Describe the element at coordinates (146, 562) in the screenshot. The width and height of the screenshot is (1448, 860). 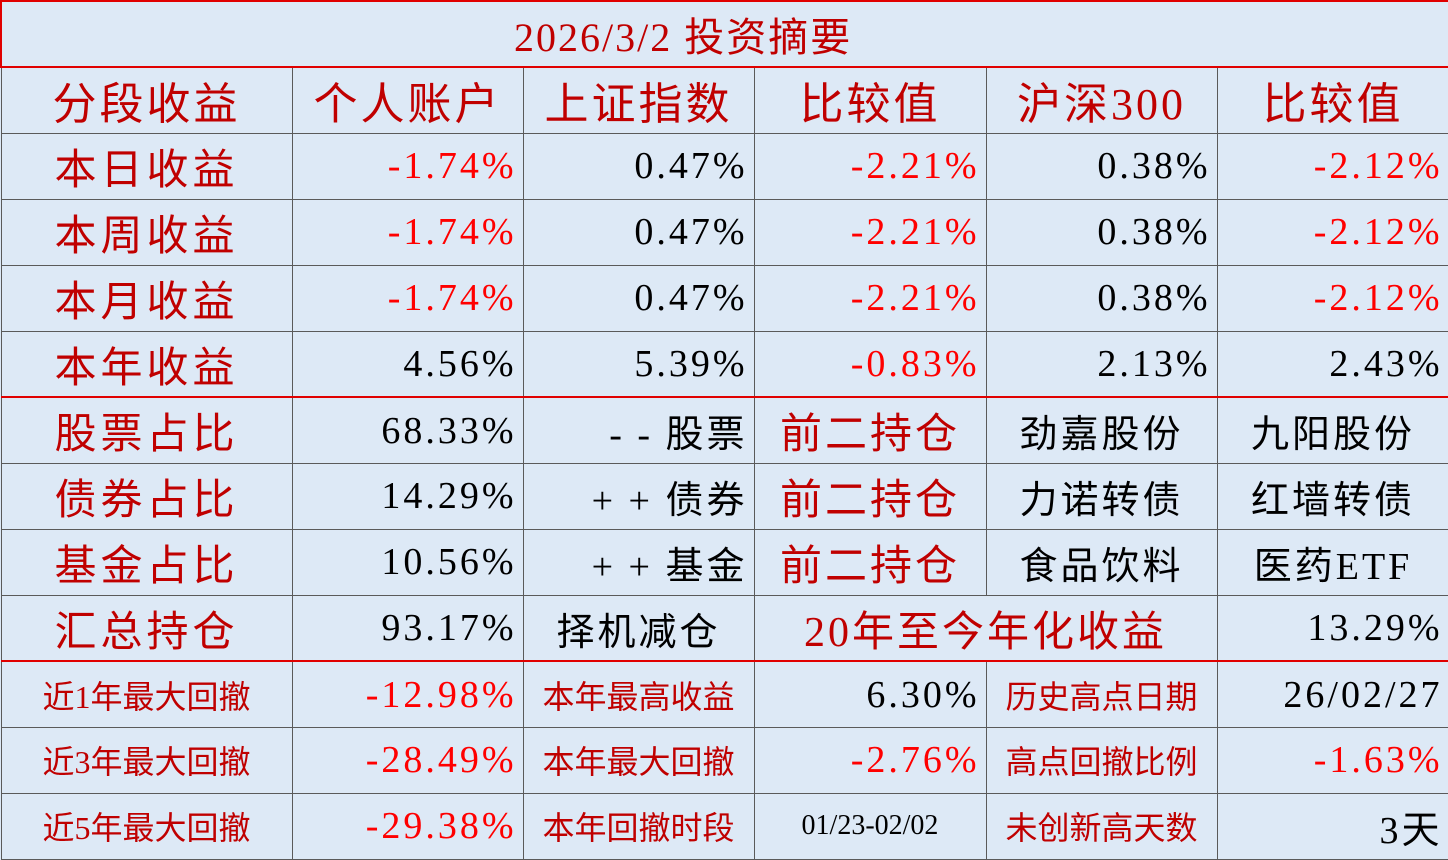
I see `cell: 基金占比` at that location.